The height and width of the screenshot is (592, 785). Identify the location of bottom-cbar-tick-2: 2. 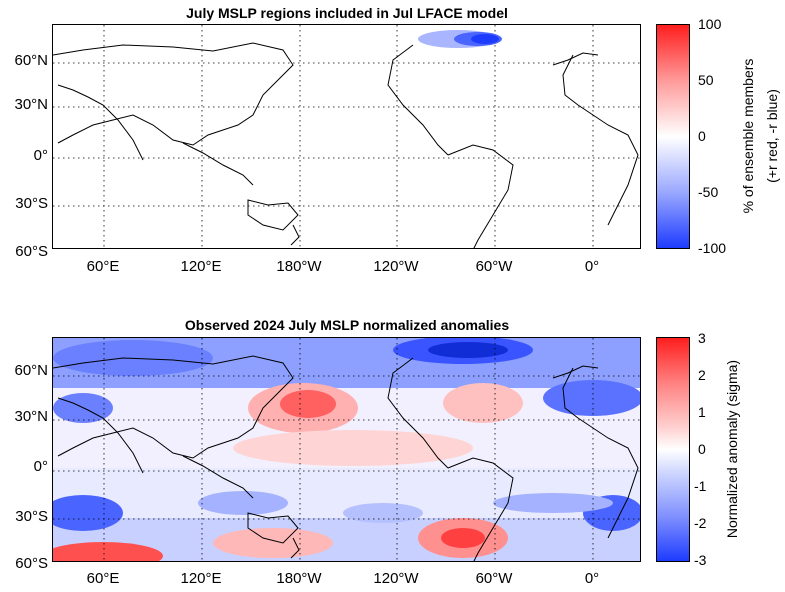
(702, 375).